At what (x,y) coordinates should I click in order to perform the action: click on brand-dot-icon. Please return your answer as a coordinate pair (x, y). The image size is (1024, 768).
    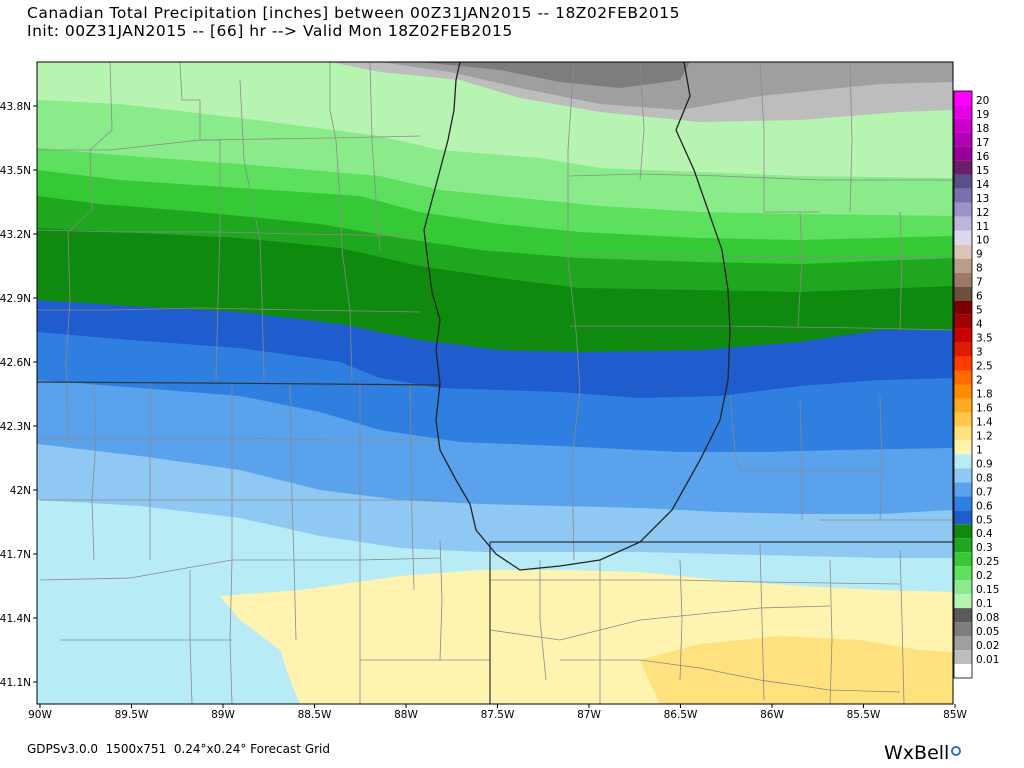
    Looking at the image, I should click on (956, 751).